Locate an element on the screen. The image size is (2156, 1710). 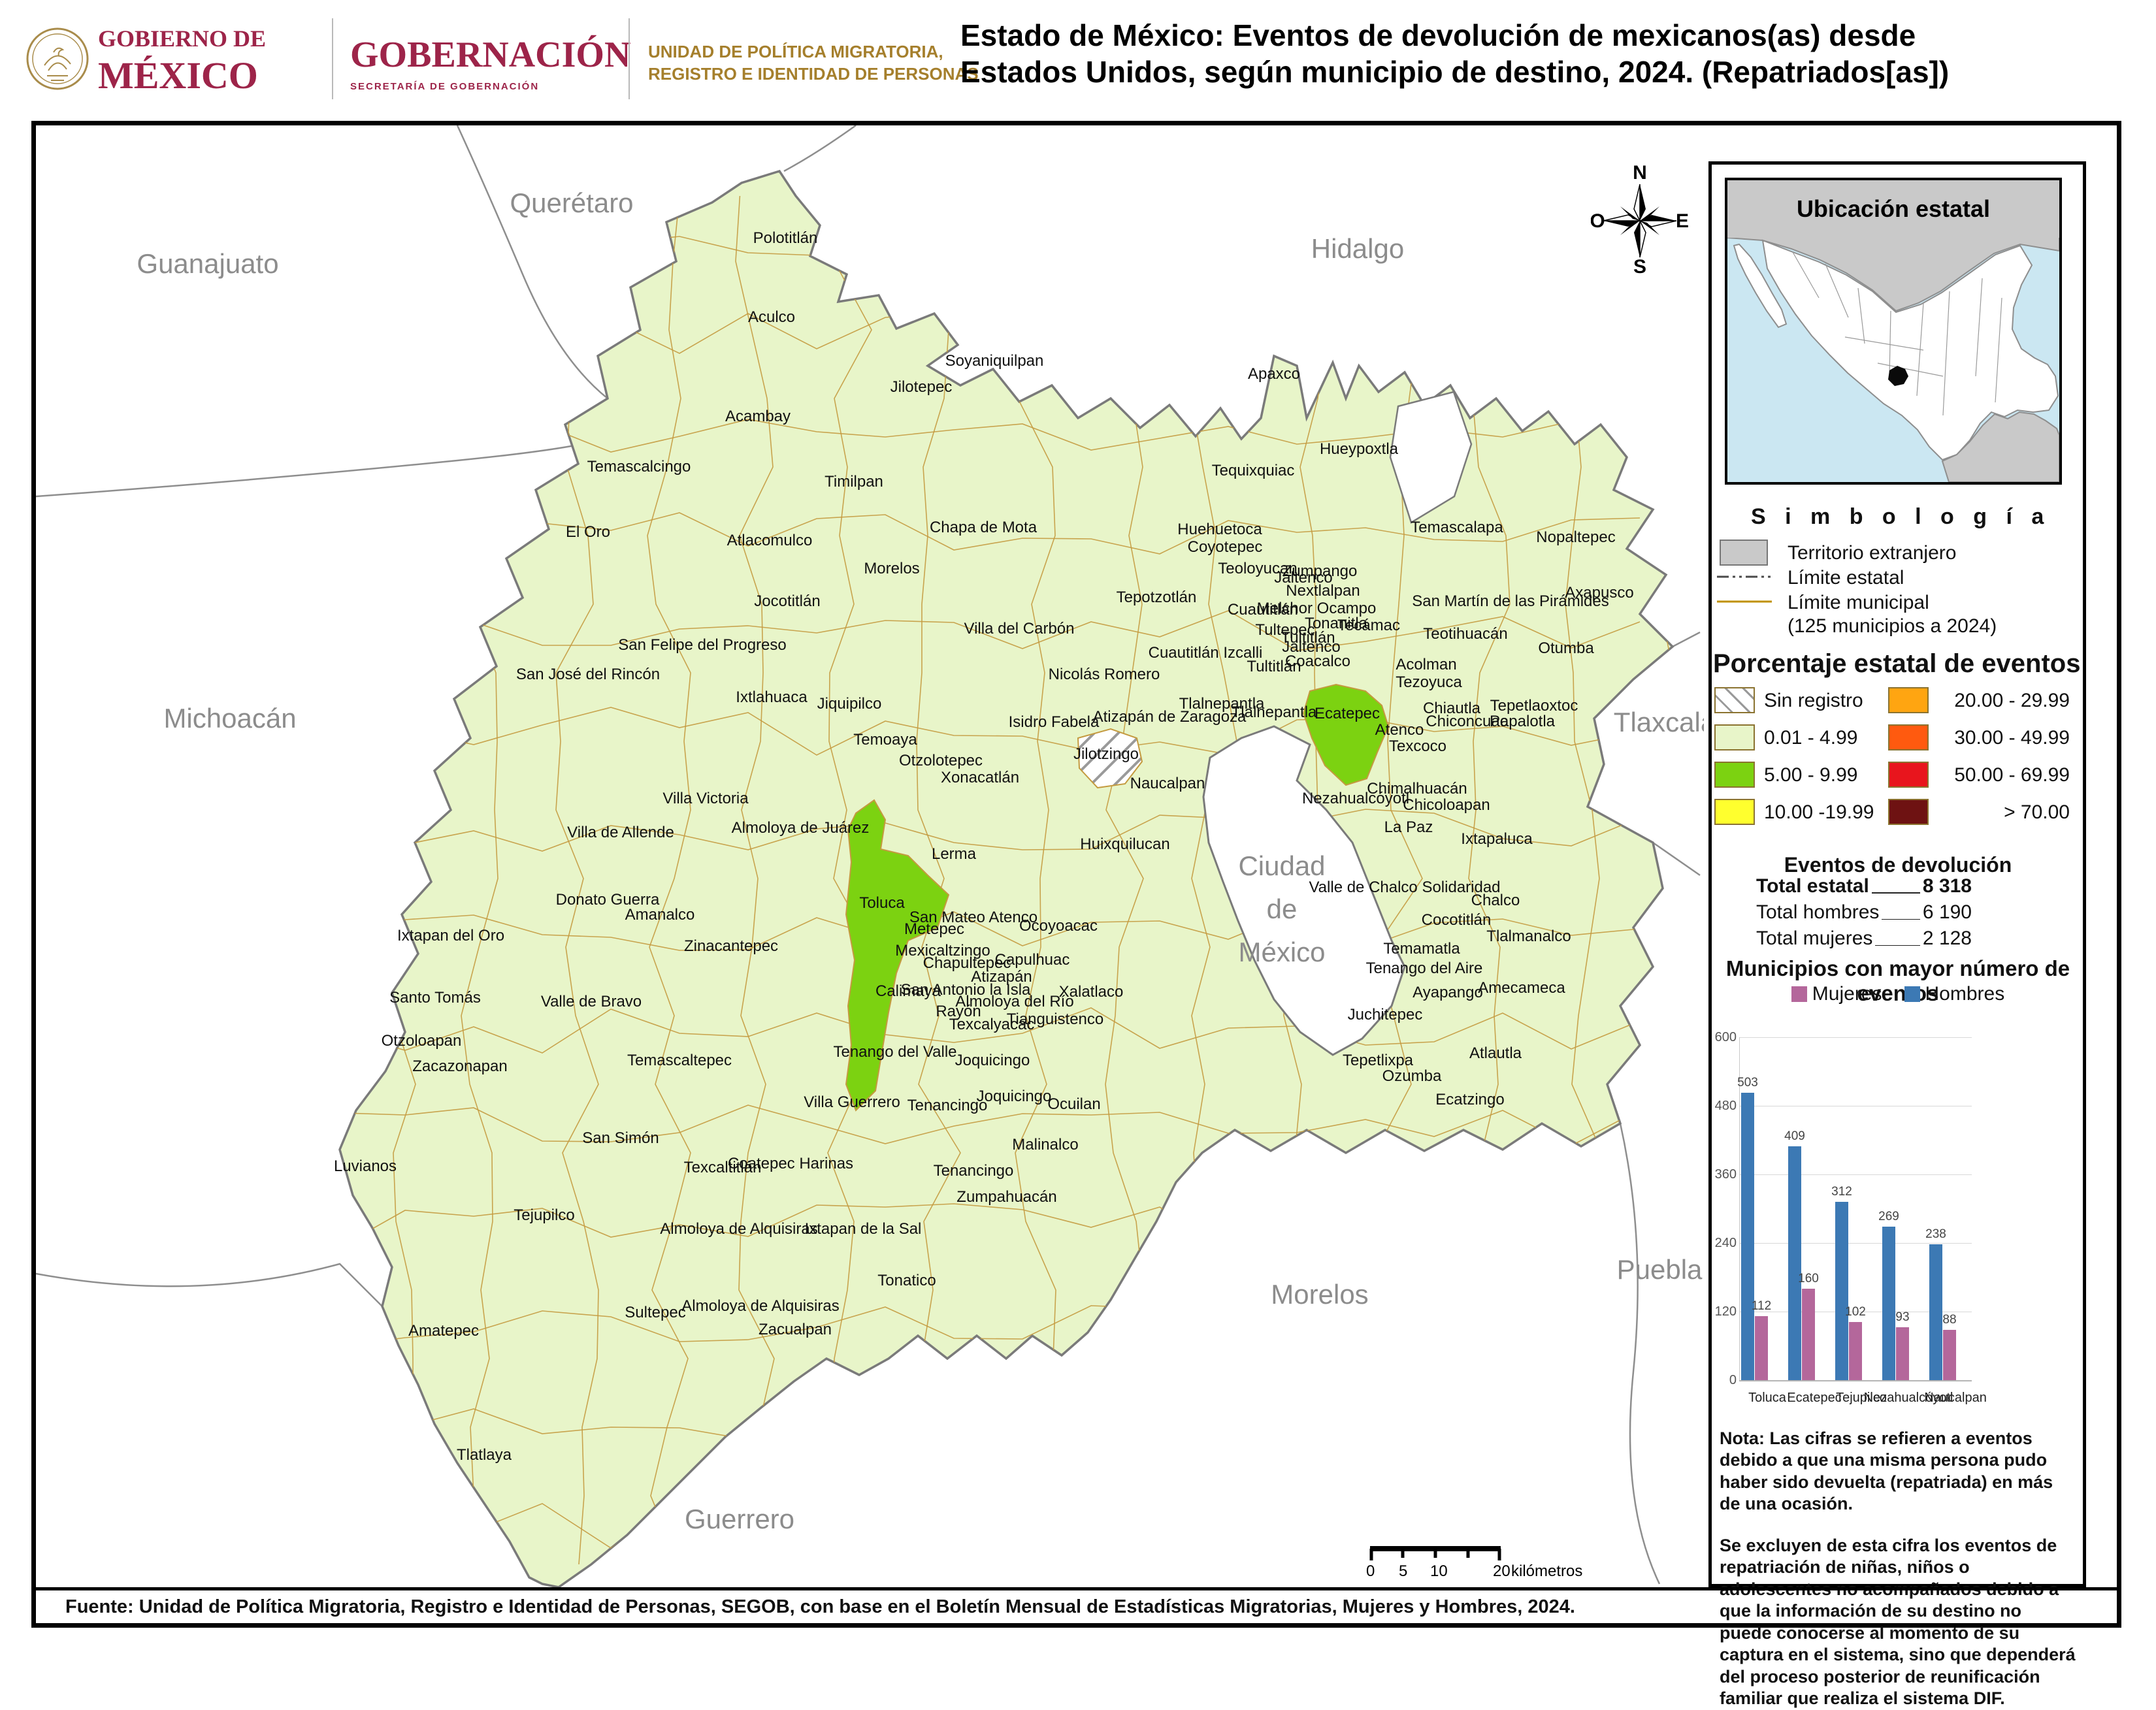
municipality-label: Chiautla is located at coordinates (1452, 708).